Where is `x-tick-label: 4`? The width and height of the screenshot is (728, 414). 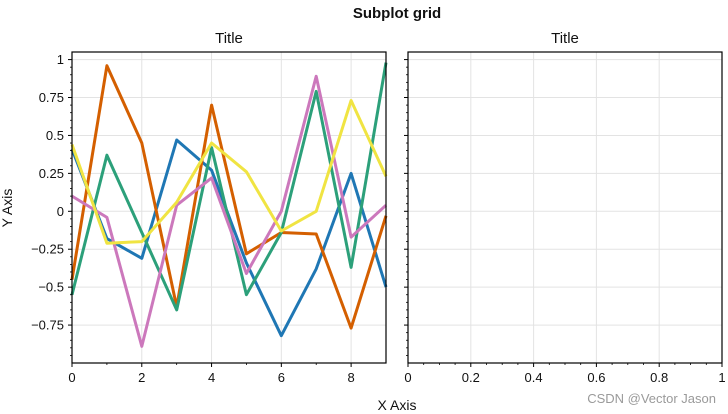
x-tick-label: 4 is located at coordinates (211, 377).